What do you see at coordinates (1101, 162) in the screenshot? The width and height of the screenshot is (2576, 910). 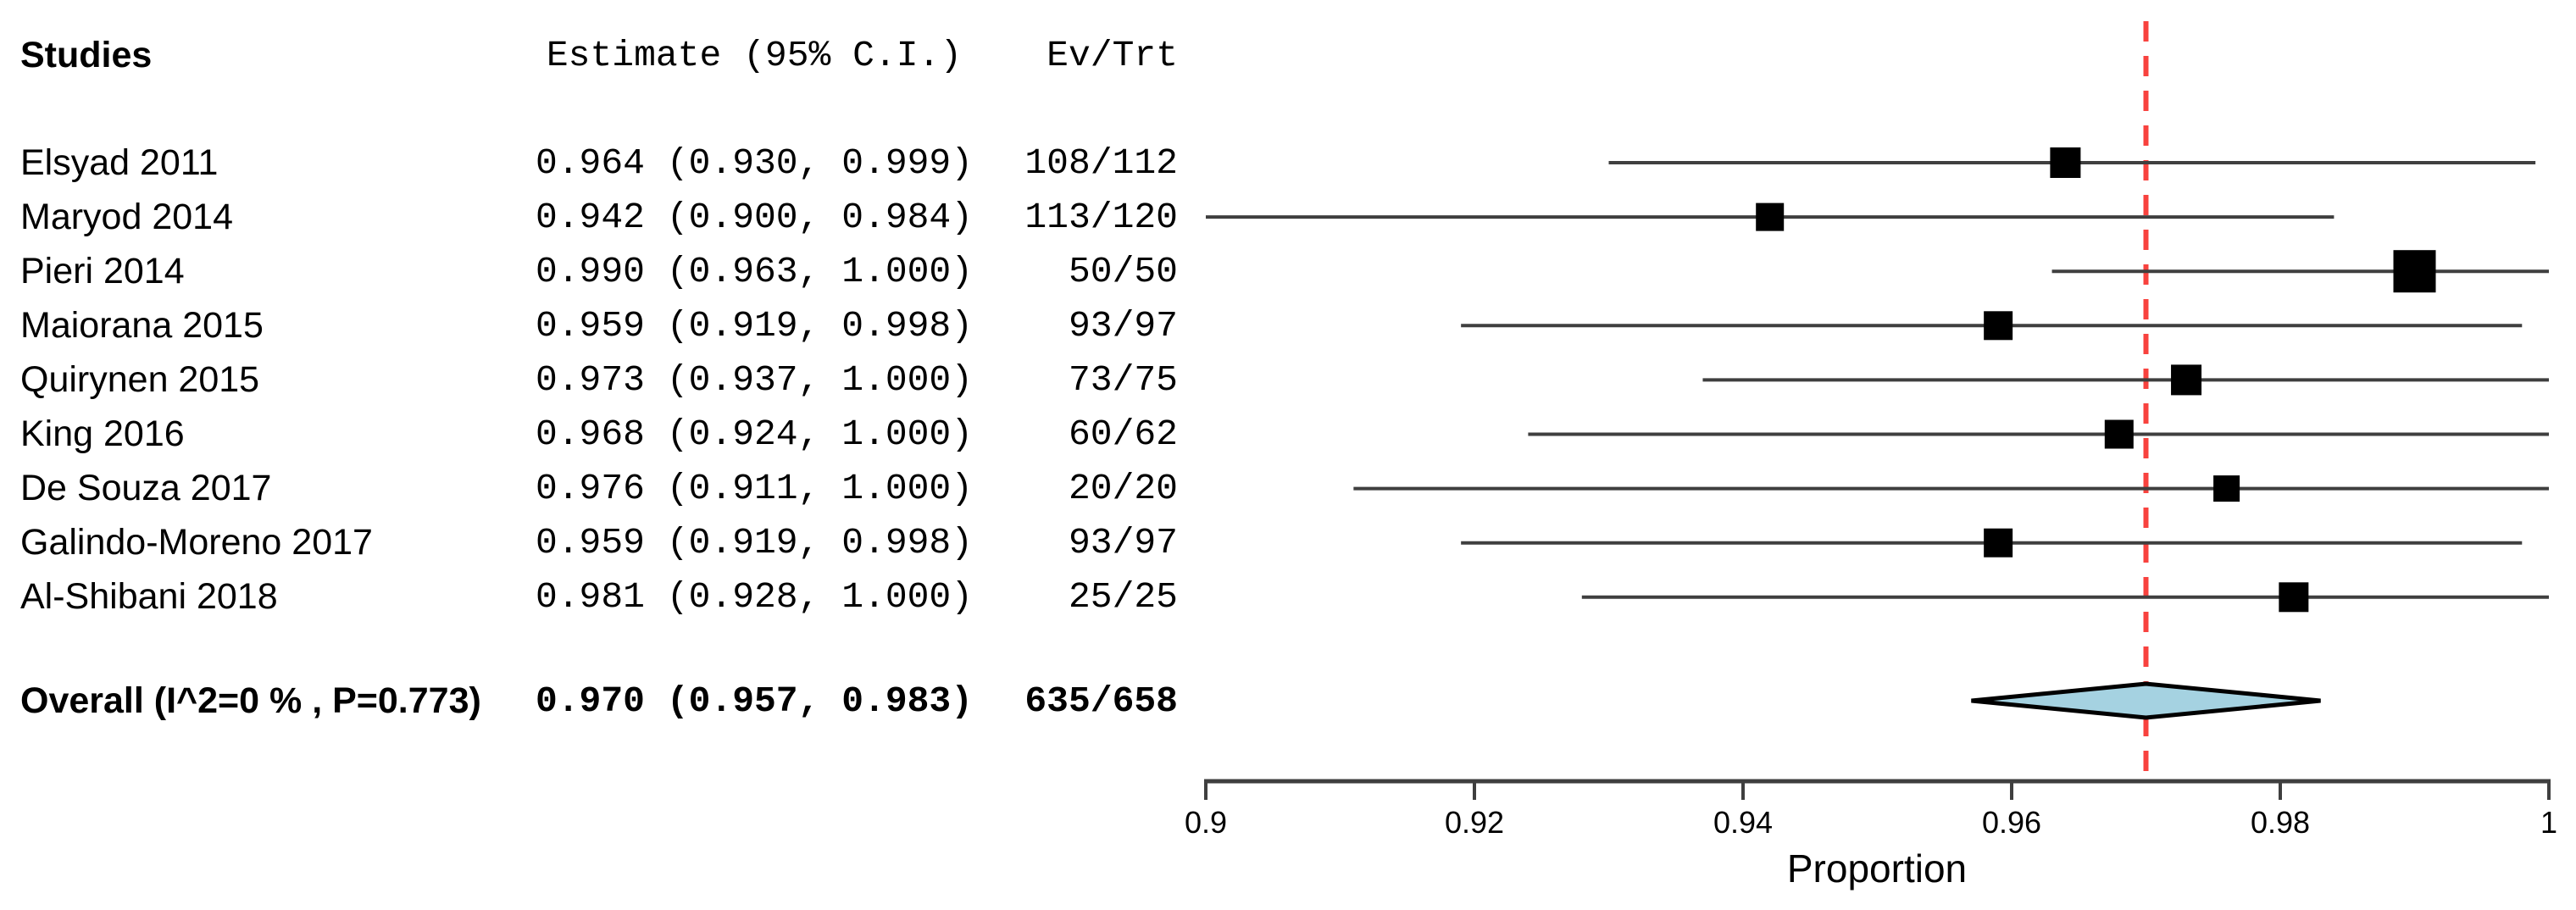 I see `evtrt-text: 108/112` at bounding box center [1101, 162].